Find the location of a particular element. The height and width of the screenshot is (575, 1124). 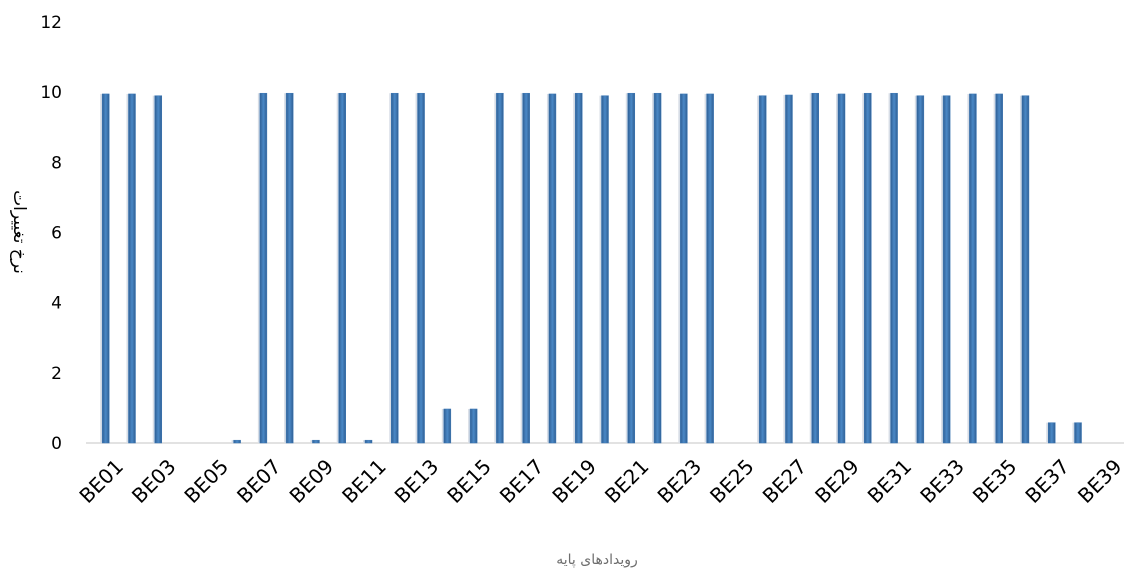

x-tick-label: BE27 is located at coordinates (785, 481).